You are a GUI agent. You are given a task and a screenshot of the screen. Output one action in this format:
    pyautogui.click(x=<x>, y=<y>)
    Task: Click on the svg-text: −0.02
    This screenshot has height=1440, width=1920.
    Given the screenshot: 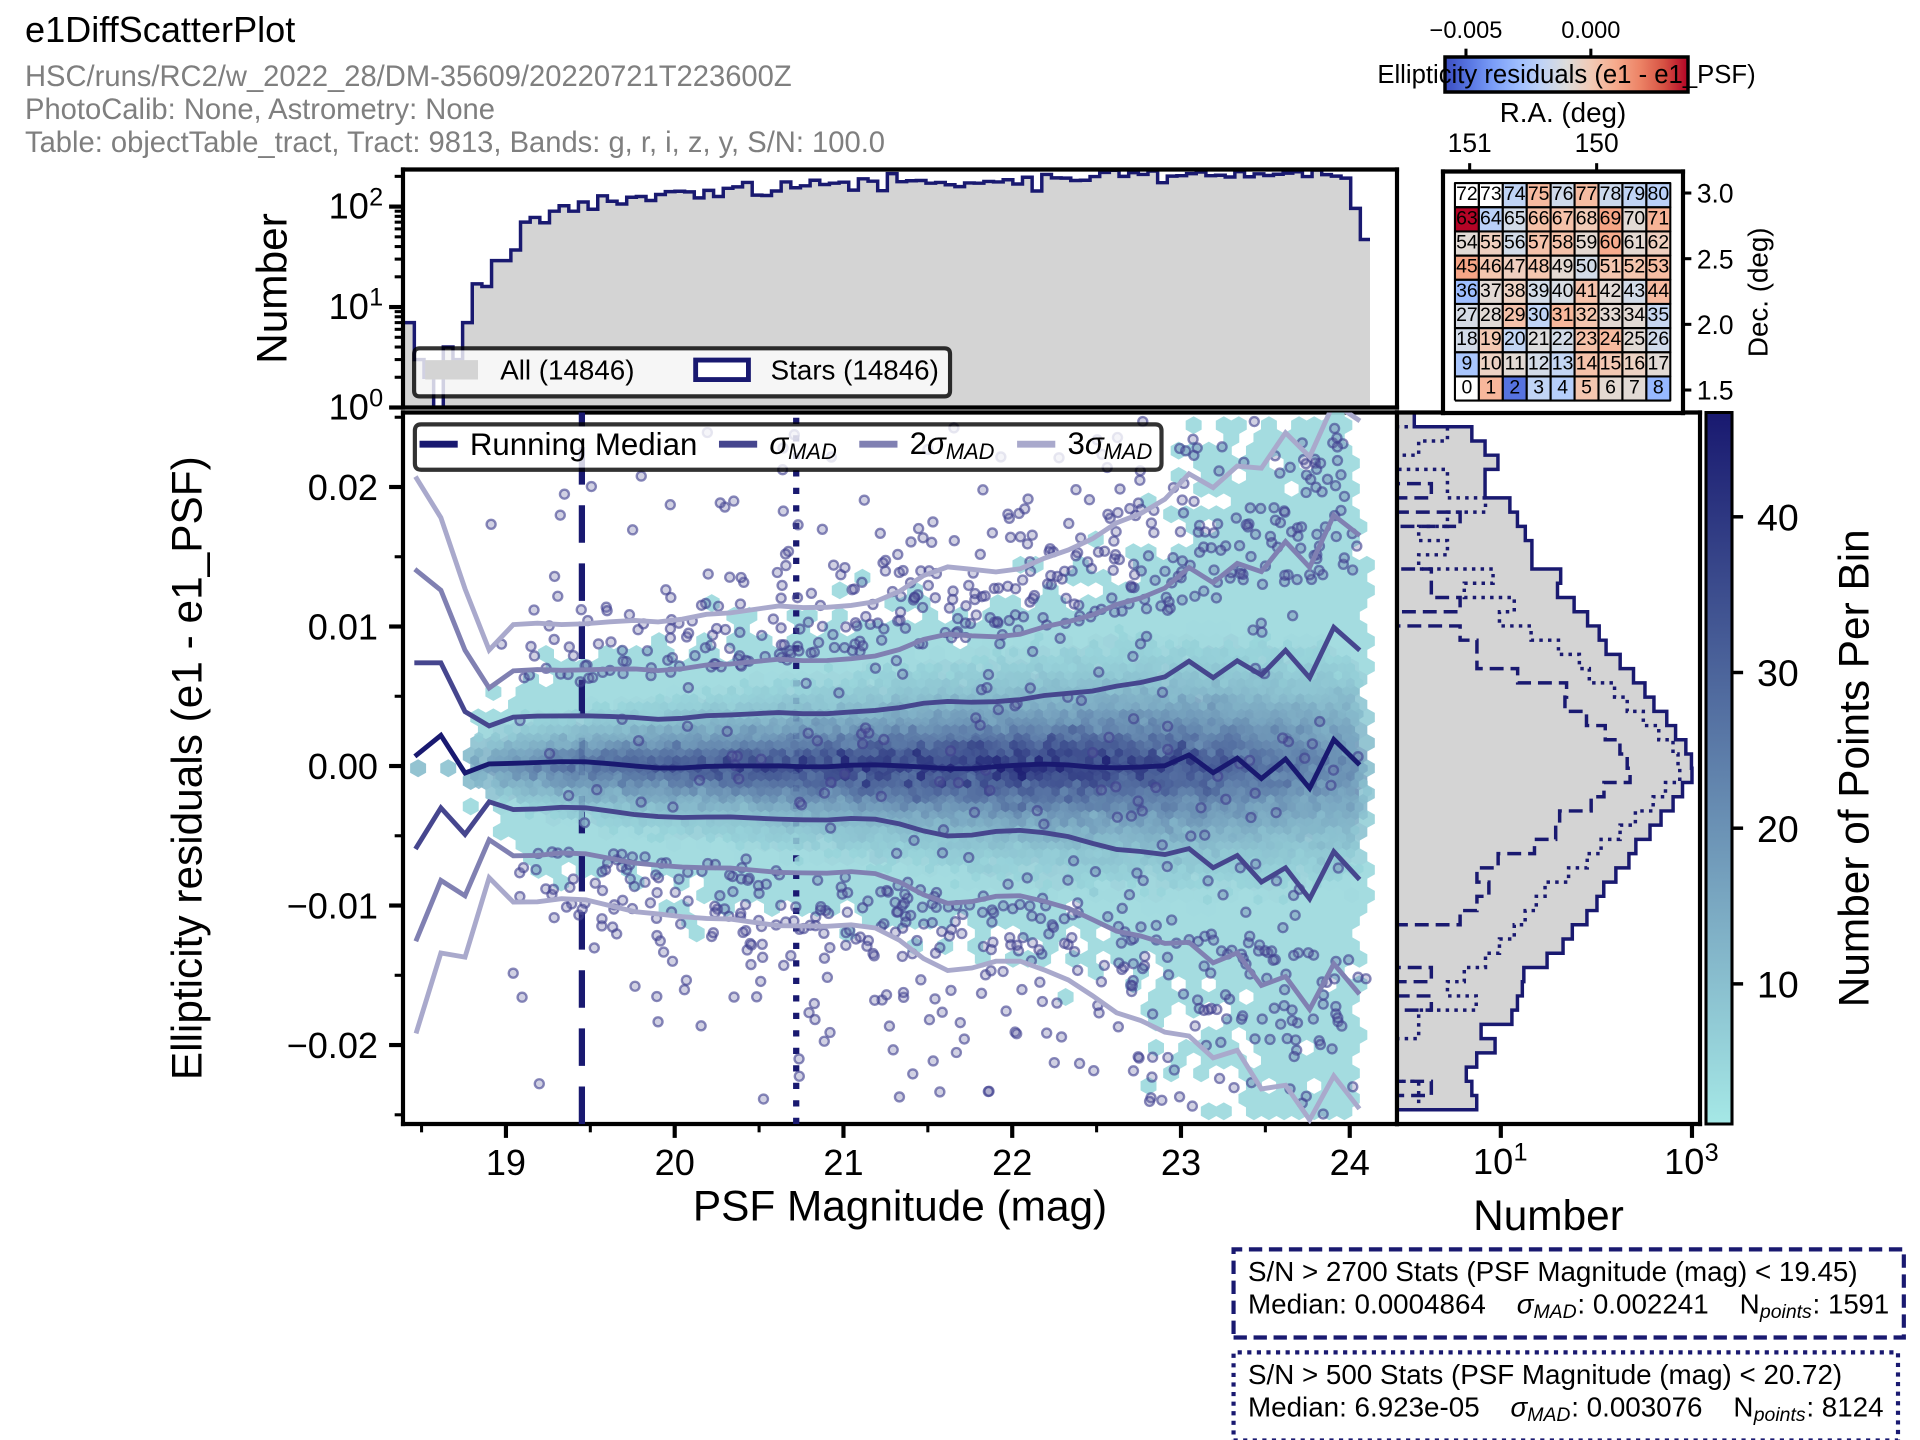 What is the action you would take?
    pyautogui.click(x=332, y=1045)
    